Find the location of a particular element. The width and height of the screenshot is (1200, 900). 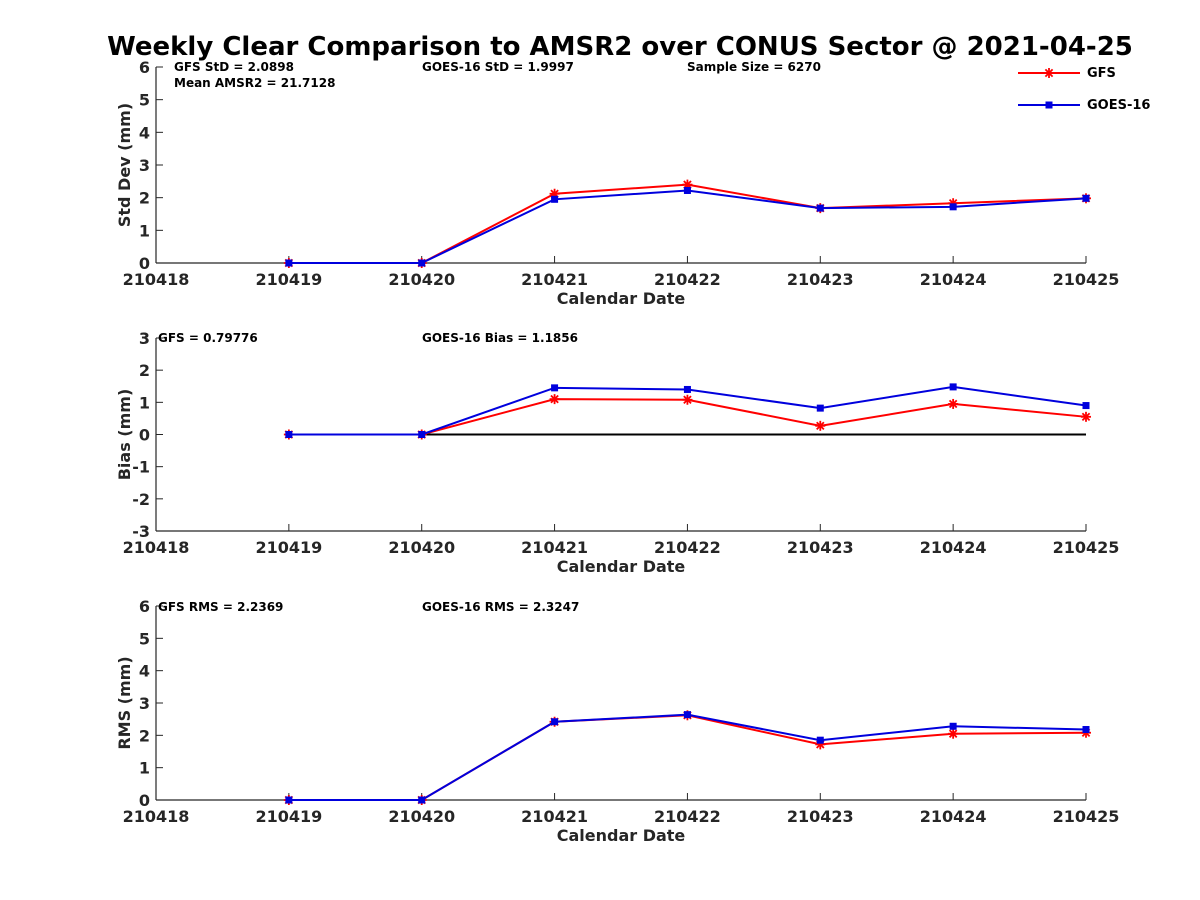

y-axis-label: Bias (mm) is located at coordinates (124, 435).